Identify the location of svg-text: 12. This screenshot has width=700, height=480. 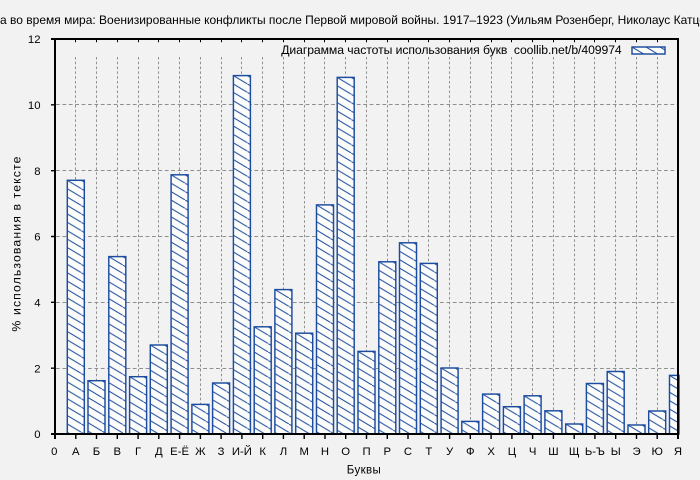
(34, 40).